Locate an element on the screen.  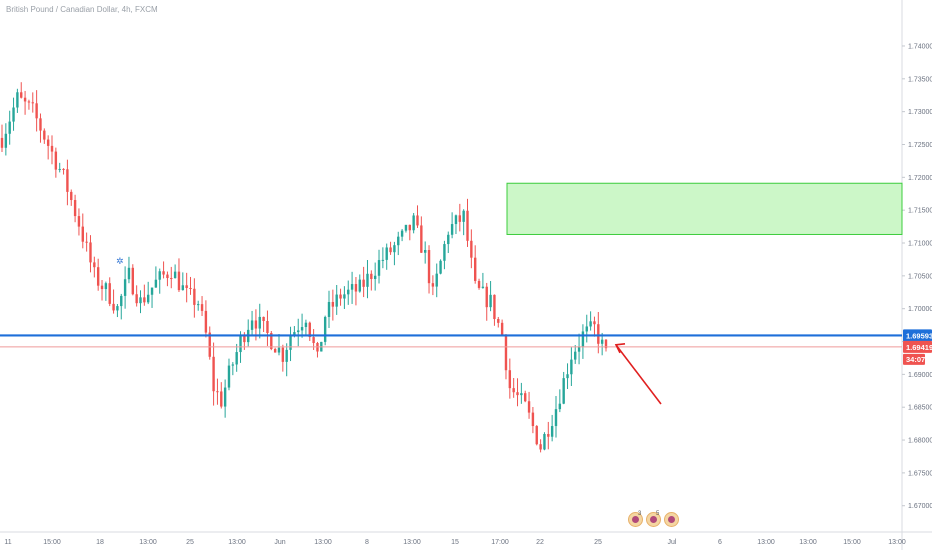
time-tick-label: 18 is located at coordinates (100, 542).